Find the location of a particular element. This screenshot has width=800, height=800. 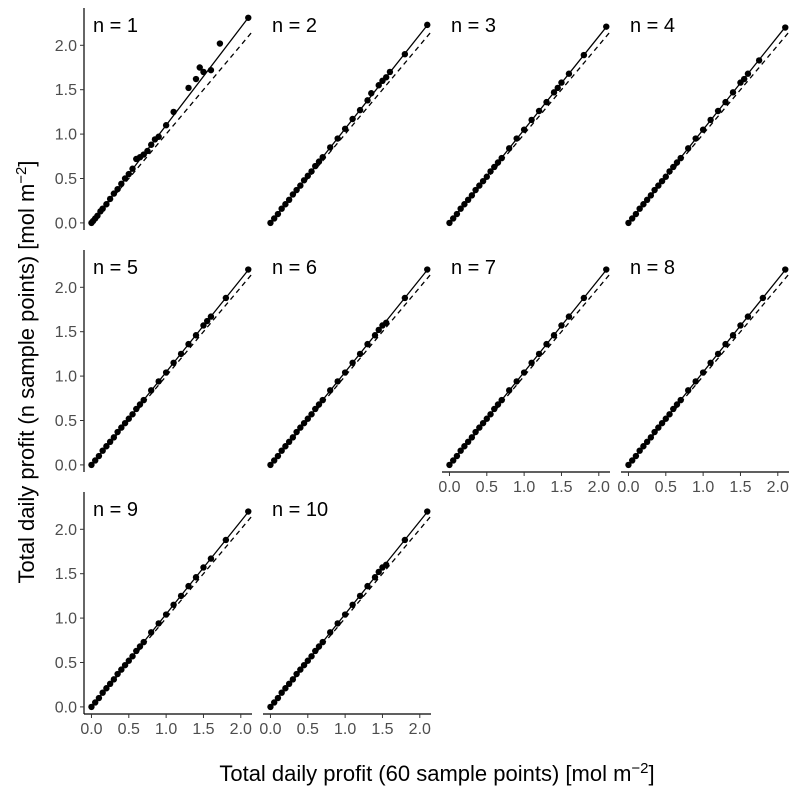

y-axis-title-exponent: −2 is located at coordinates (21, 175).